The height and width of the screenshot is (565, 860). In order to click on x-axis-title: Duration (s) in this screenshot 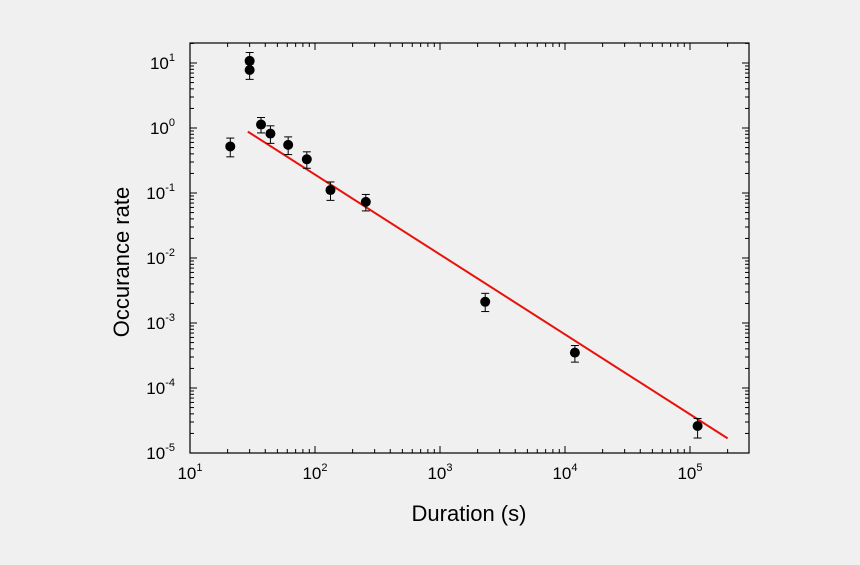, I will do `click(469, 513)`.